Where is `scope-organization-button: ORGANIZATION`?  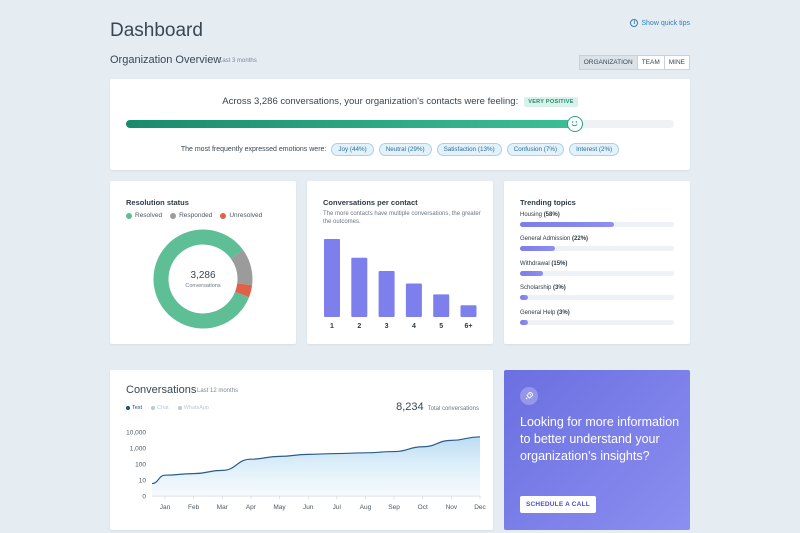
scope-organization-button: ORGANIZATION is located at coordinates (608, 62).